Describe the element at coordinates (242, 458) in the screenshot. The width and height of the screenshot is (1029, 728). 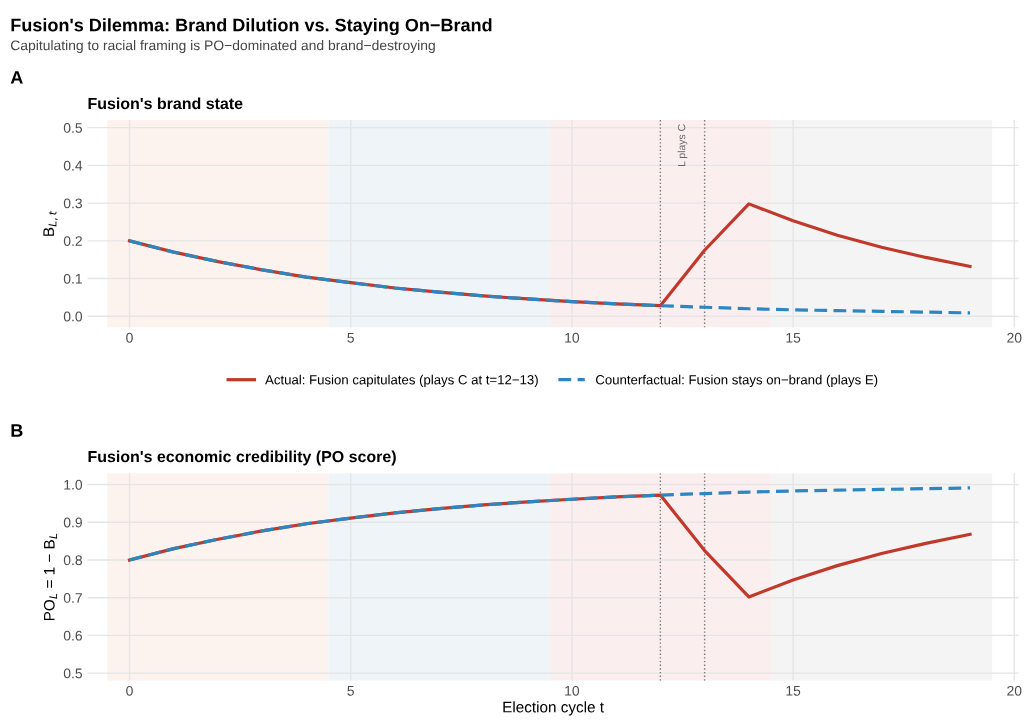
I see `chart-title: Fusion's economic credibility (PO score)` at that location.